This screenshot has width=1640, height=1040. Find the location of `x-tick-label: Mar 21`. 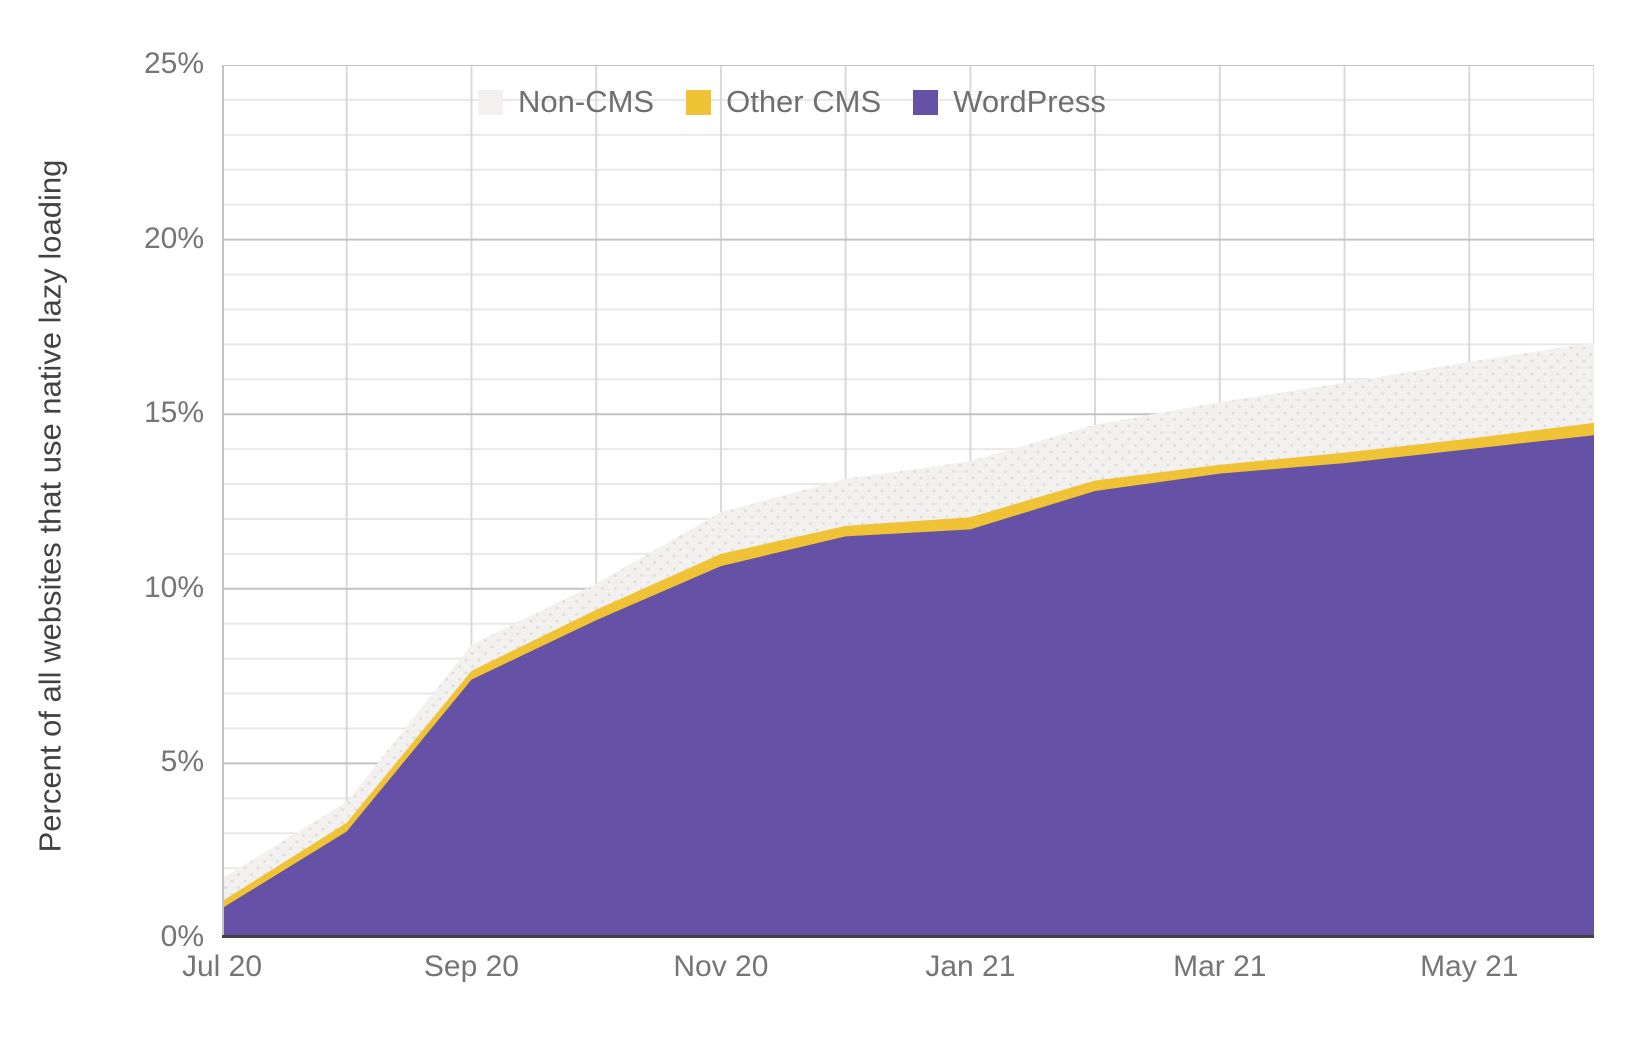

x-tick-label: Mar 21 is located at coordinates (1220, 966).